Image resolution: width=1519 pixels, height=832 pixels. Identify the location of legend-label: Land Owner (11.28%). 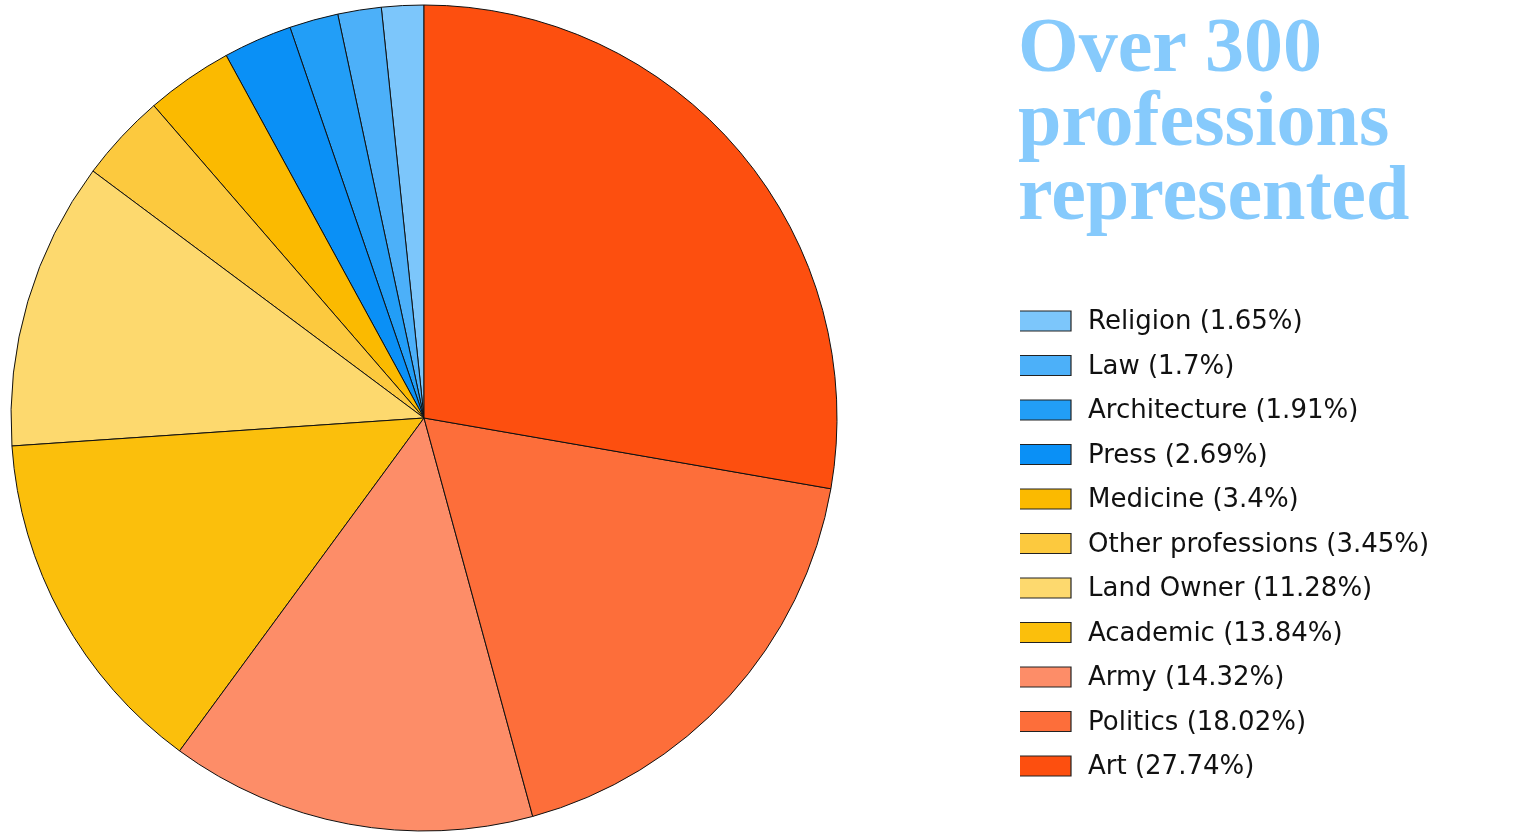
(1230, 587).